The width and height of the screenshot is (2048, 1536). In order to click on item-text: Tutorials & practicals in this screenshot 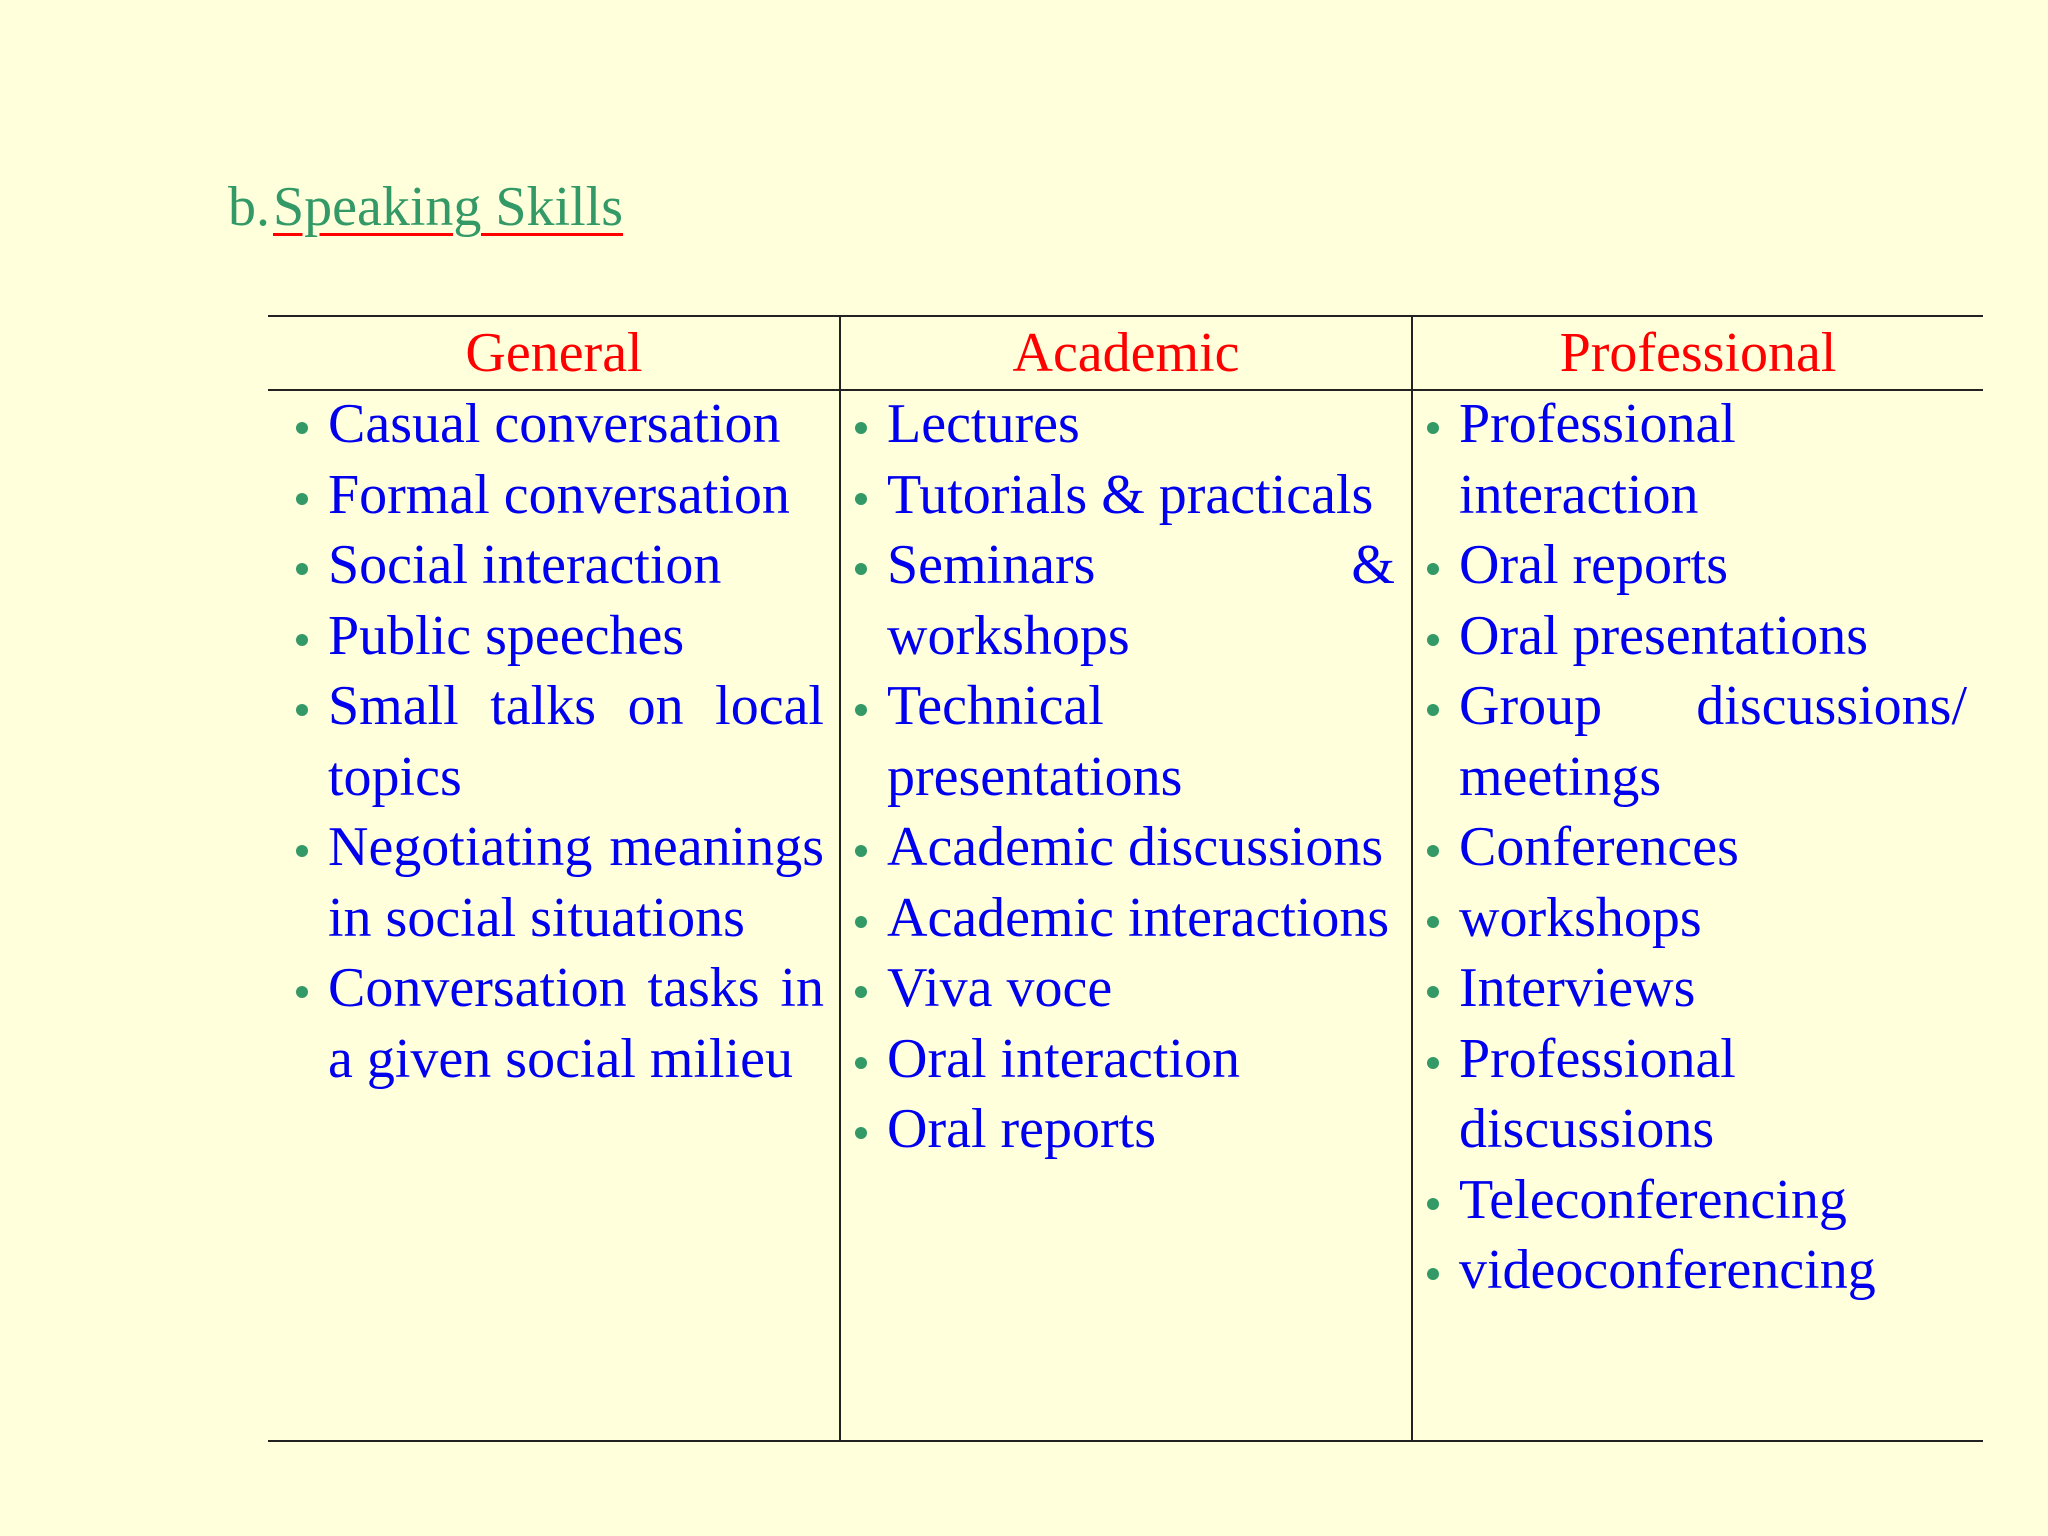, I will do `click(1130, 494)`.